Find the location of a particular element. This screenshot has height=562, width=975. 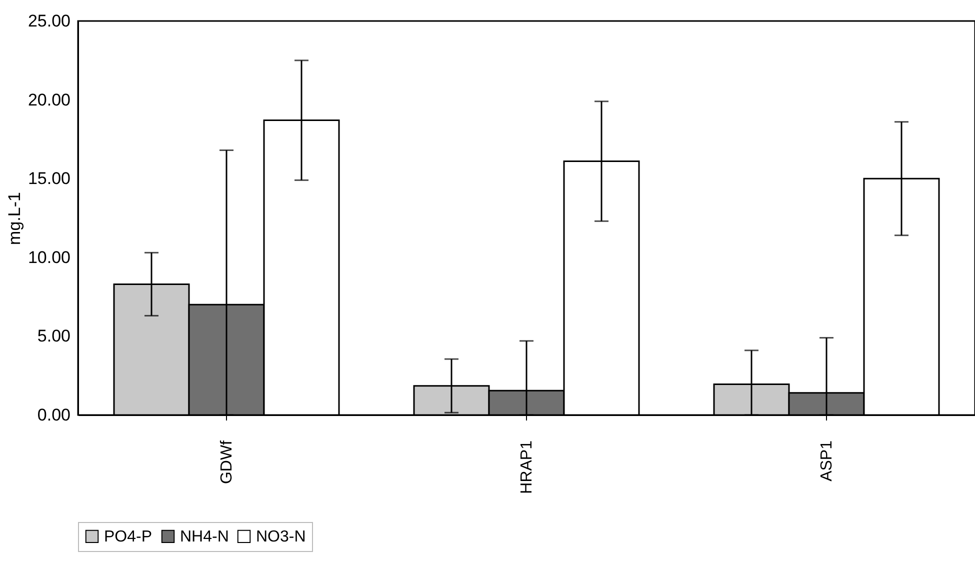

y-tick-label: 15.00 is located at coordinates (49, 178).